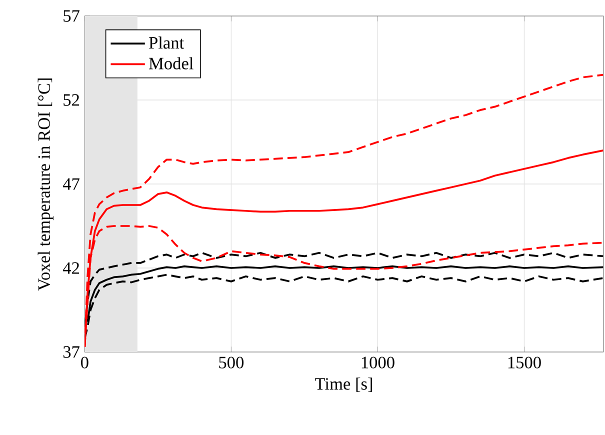 Image resolution: width=605 pixels, height=435 pixels. What do you see at coordinates (343, 385) in the screenshot?
I see `x-axis-title: Time [s]` at bounding box center [343, 385].